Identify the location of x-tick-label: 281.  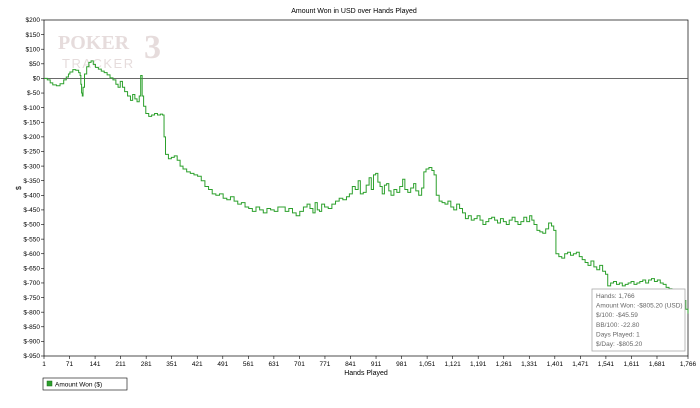
(146, 364).